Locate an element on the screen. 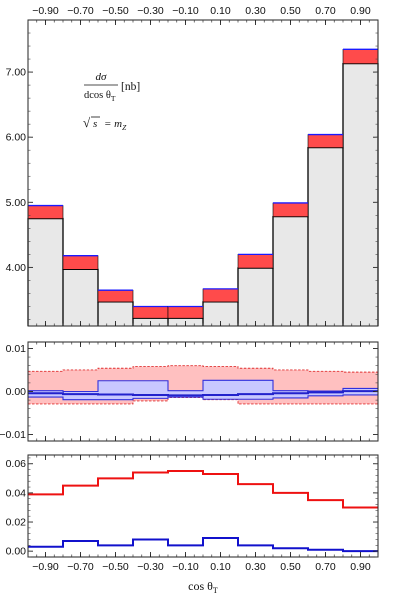 This screenshot has width=406, height=600. y-tick-label-0: 4.00 is located at coordinates (16, 268).